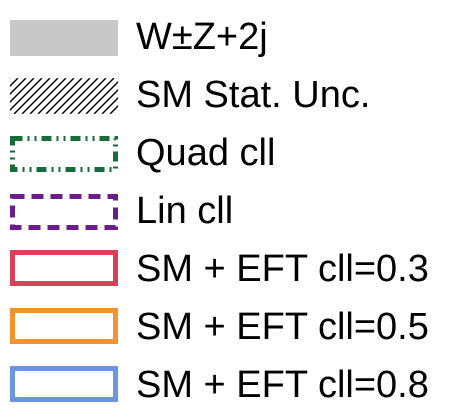  What do you see at coordinates (282, 327) in the screenshot?
I see `legend-label: SM + EFT cll=0.5` at bounding box center [282, 327].